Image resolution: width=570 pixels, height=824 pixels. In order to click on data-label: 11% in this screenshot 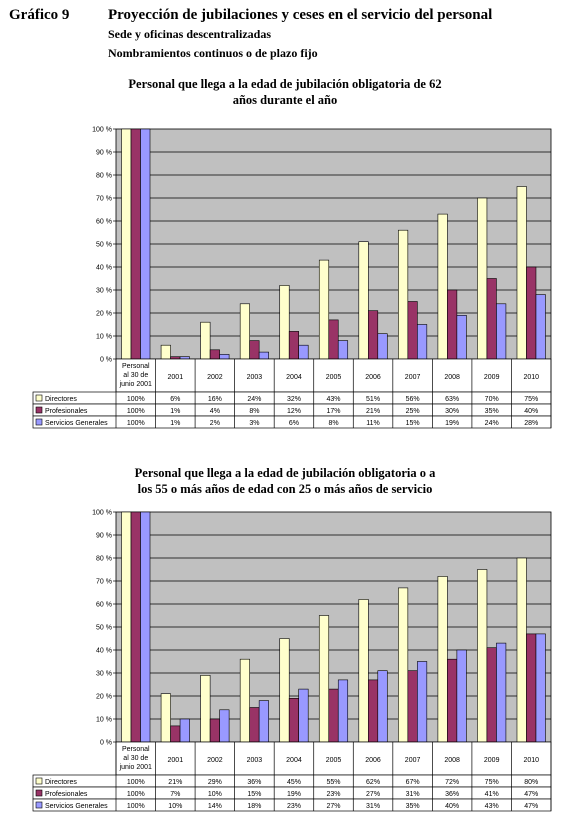, I will do `click(373, 423)`.